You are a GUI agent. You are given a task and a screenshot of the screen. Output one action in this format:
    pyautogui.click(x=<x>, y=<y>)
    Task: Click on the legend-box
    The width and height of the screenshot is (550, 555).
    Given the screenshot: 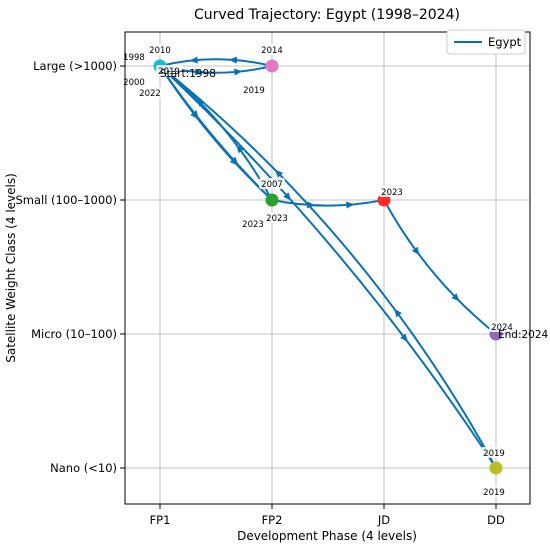 What is the action you would take?
    pyautogui.click(x=486, y=42)
    